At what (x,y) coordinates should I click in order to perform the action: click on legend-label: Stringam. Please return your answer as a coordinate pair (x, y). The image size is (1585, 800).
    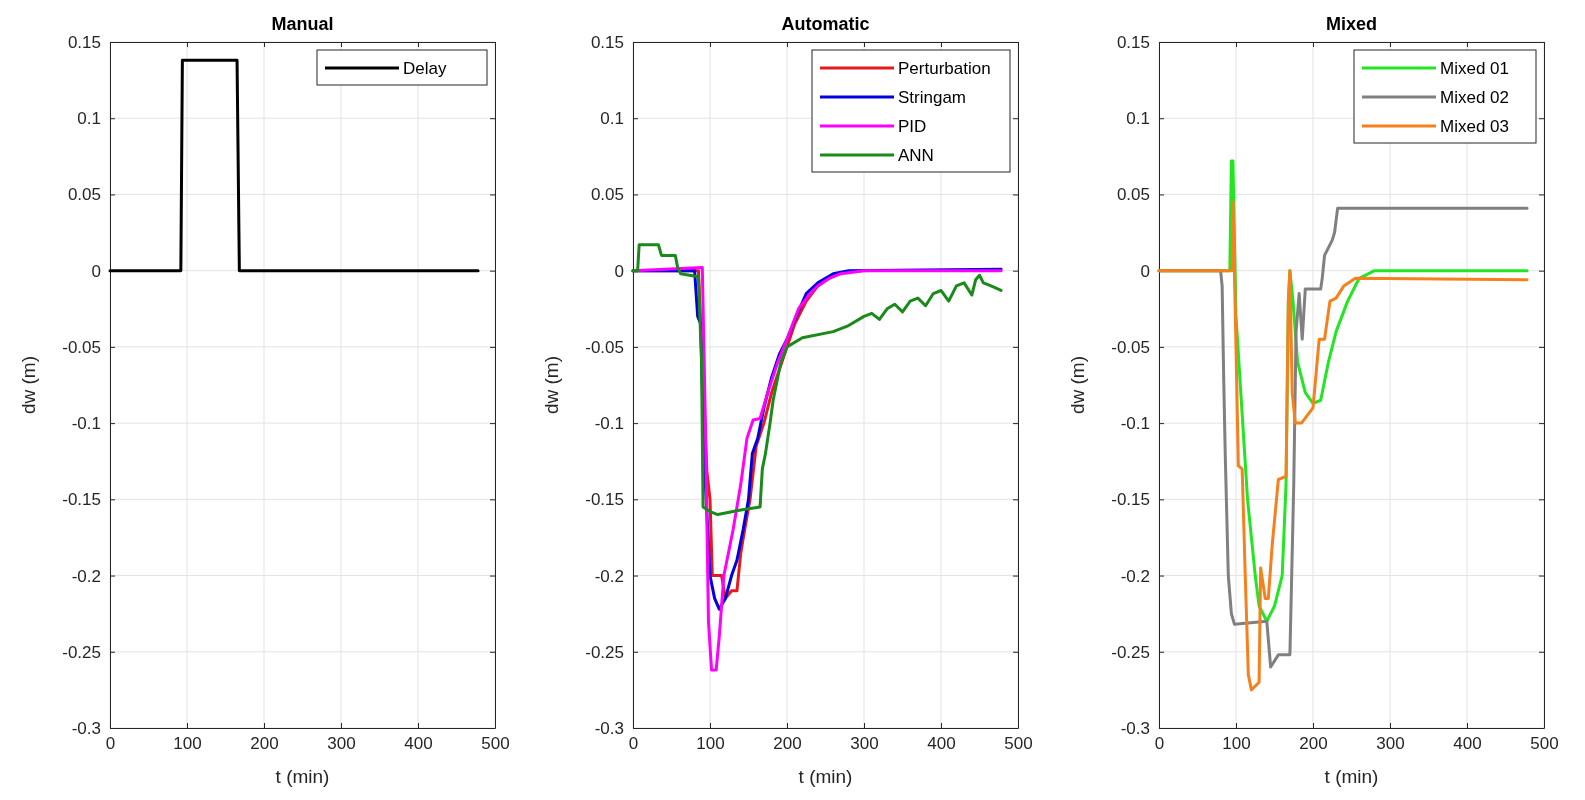
    Looking at the image, I should click on (932, 97).